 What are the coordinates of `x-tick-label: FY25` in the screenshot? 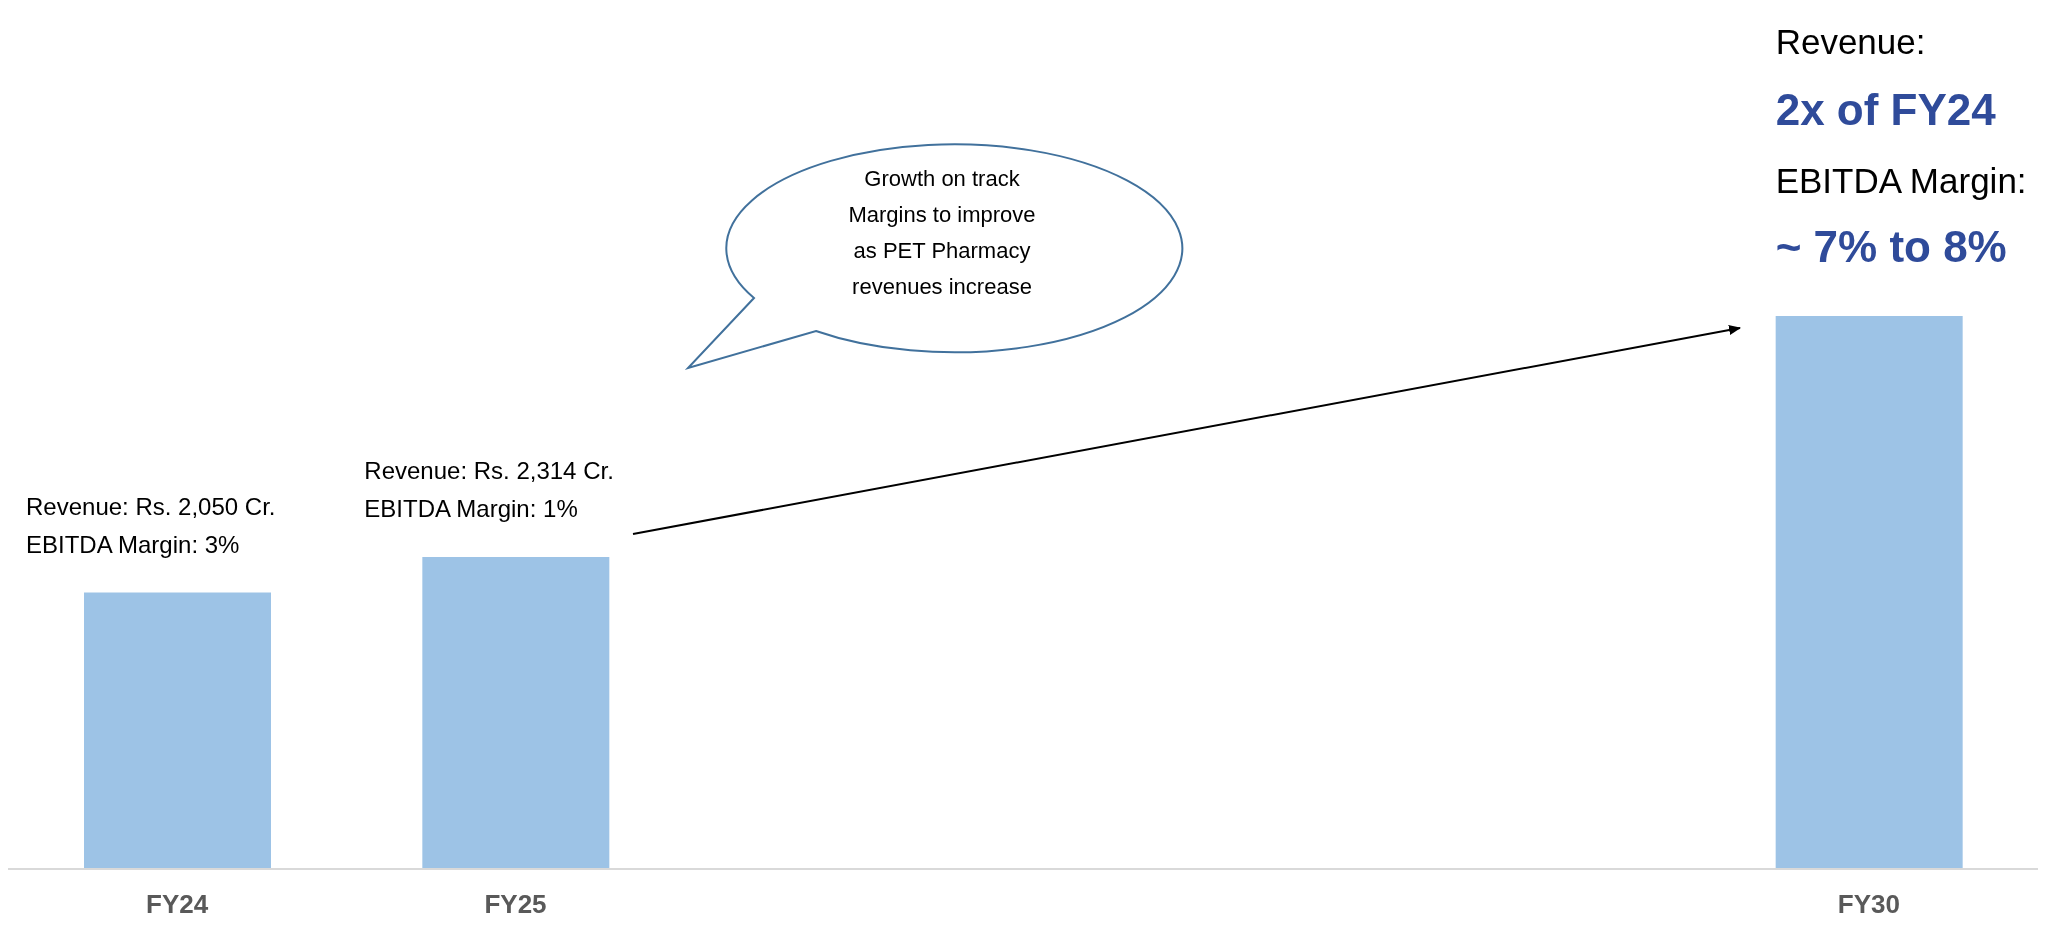 It's located at (515, 904).